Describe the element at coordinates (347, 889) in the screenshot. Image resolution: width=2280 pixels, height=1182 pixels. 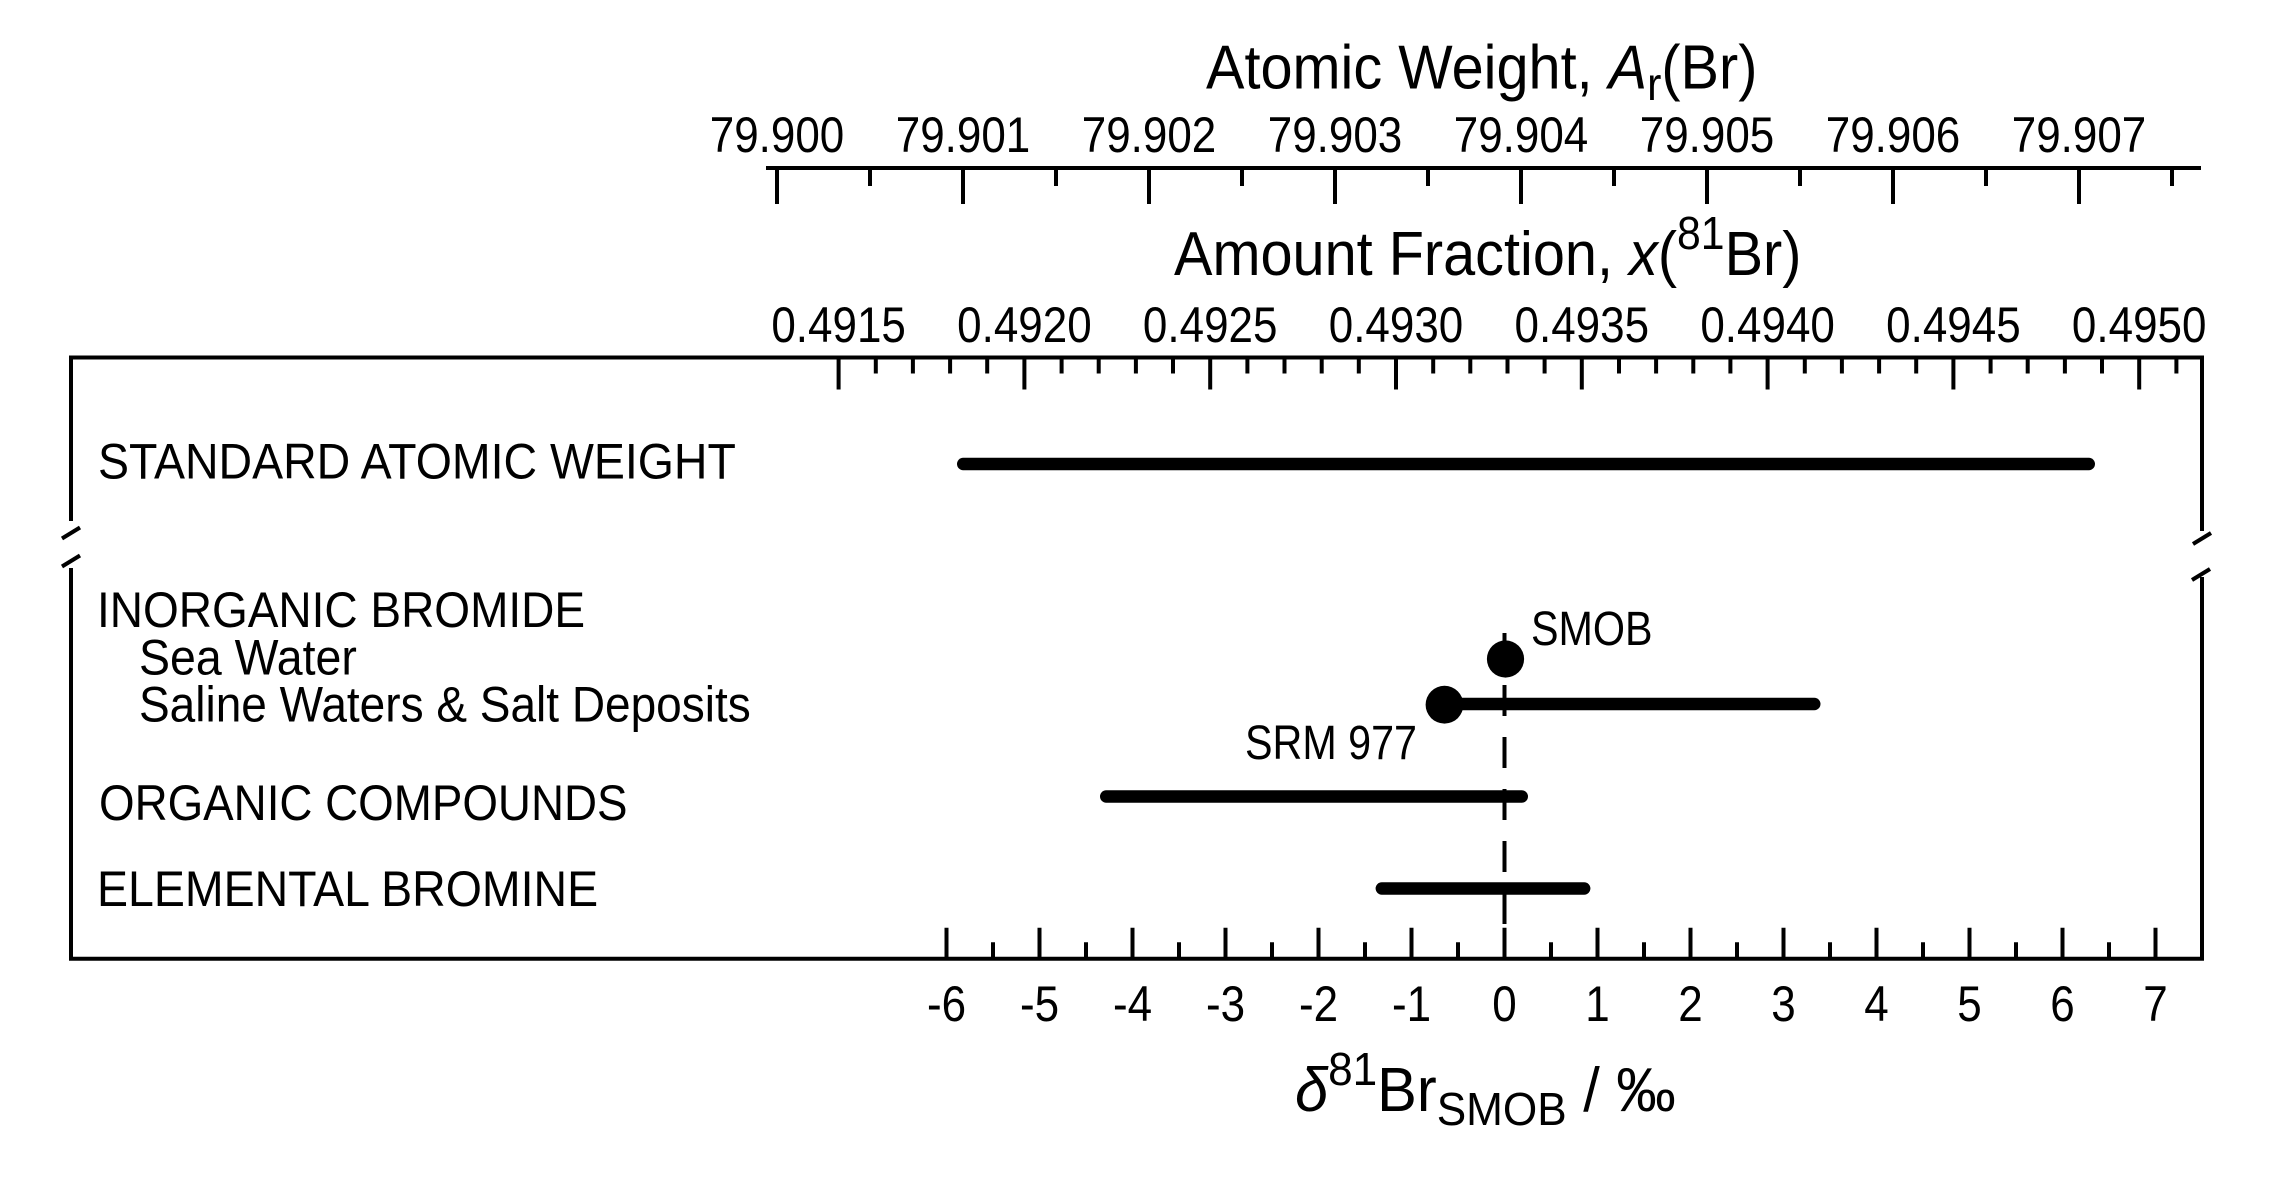
I see `svg-text: ELEMENTAL BROMINE` at that location.